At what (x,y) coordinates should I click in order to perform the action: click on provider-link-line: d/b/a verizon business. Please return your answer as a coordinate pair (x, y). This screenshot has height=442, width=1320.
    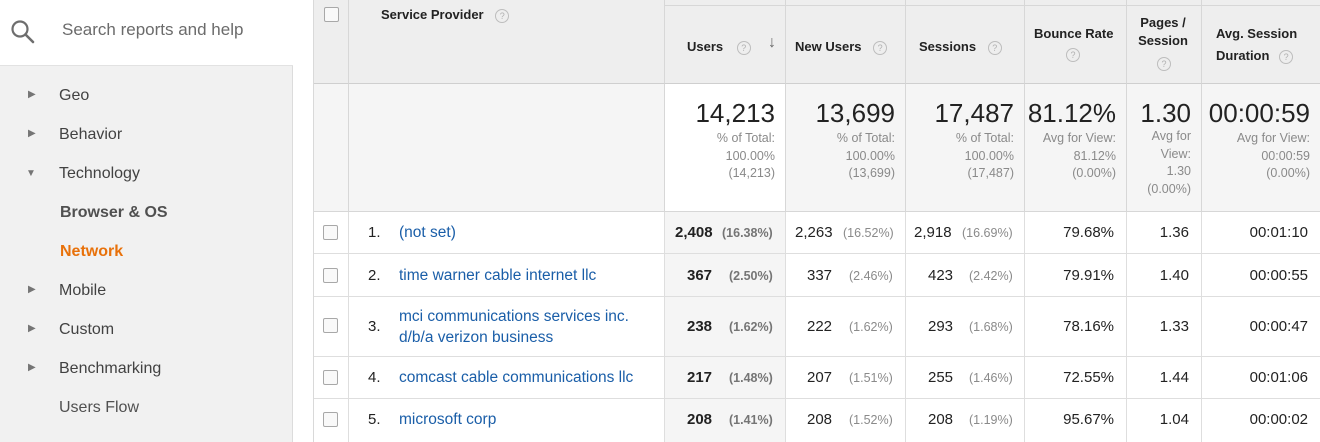
    Looking at the image, I should click on (476, 337).